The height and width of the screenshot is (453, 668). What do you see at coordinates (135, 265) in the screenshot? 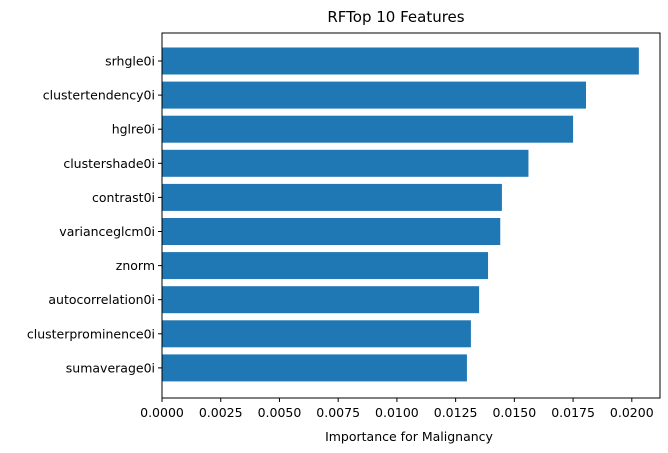
I see `y-tick-label: znorm` at bounding box center [135, 265].